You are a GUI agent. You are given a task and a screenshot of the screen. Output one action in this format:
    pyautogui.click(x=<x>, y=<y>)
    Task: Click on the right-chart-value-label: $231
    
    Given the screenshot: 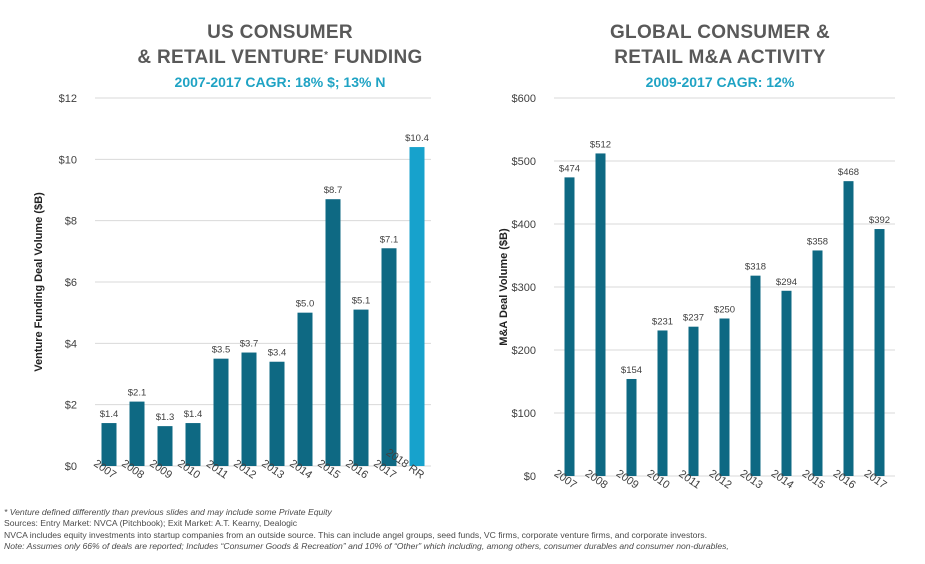 What is the action you would take?
    pyautogui.click(x=662, y=321)
    